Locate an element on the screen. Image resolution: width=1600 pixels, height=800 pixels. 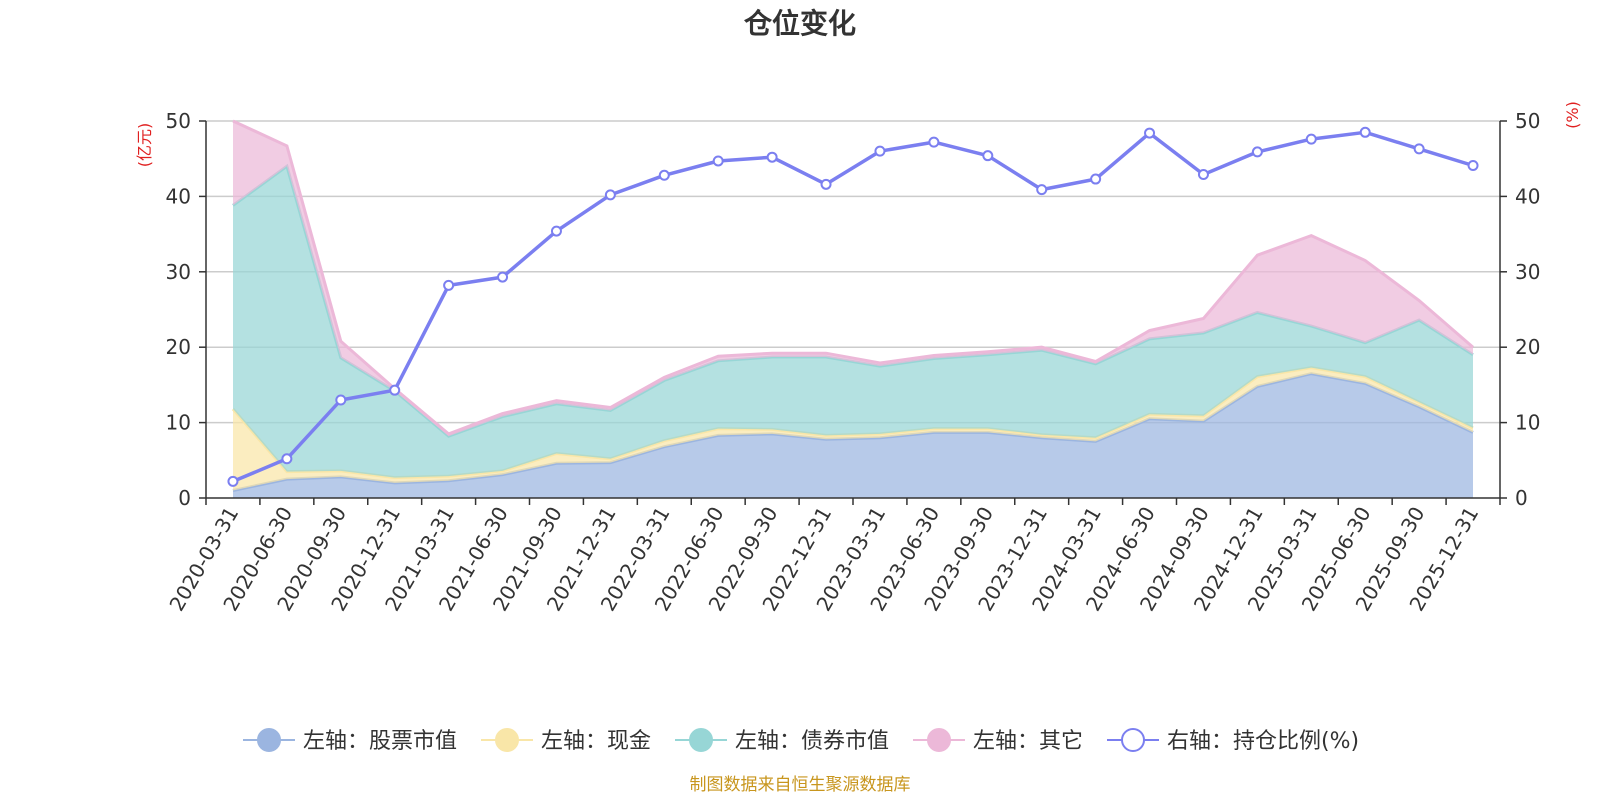
legend-item-1: 左轴：股票市值 is located at coordinates (350, 741).